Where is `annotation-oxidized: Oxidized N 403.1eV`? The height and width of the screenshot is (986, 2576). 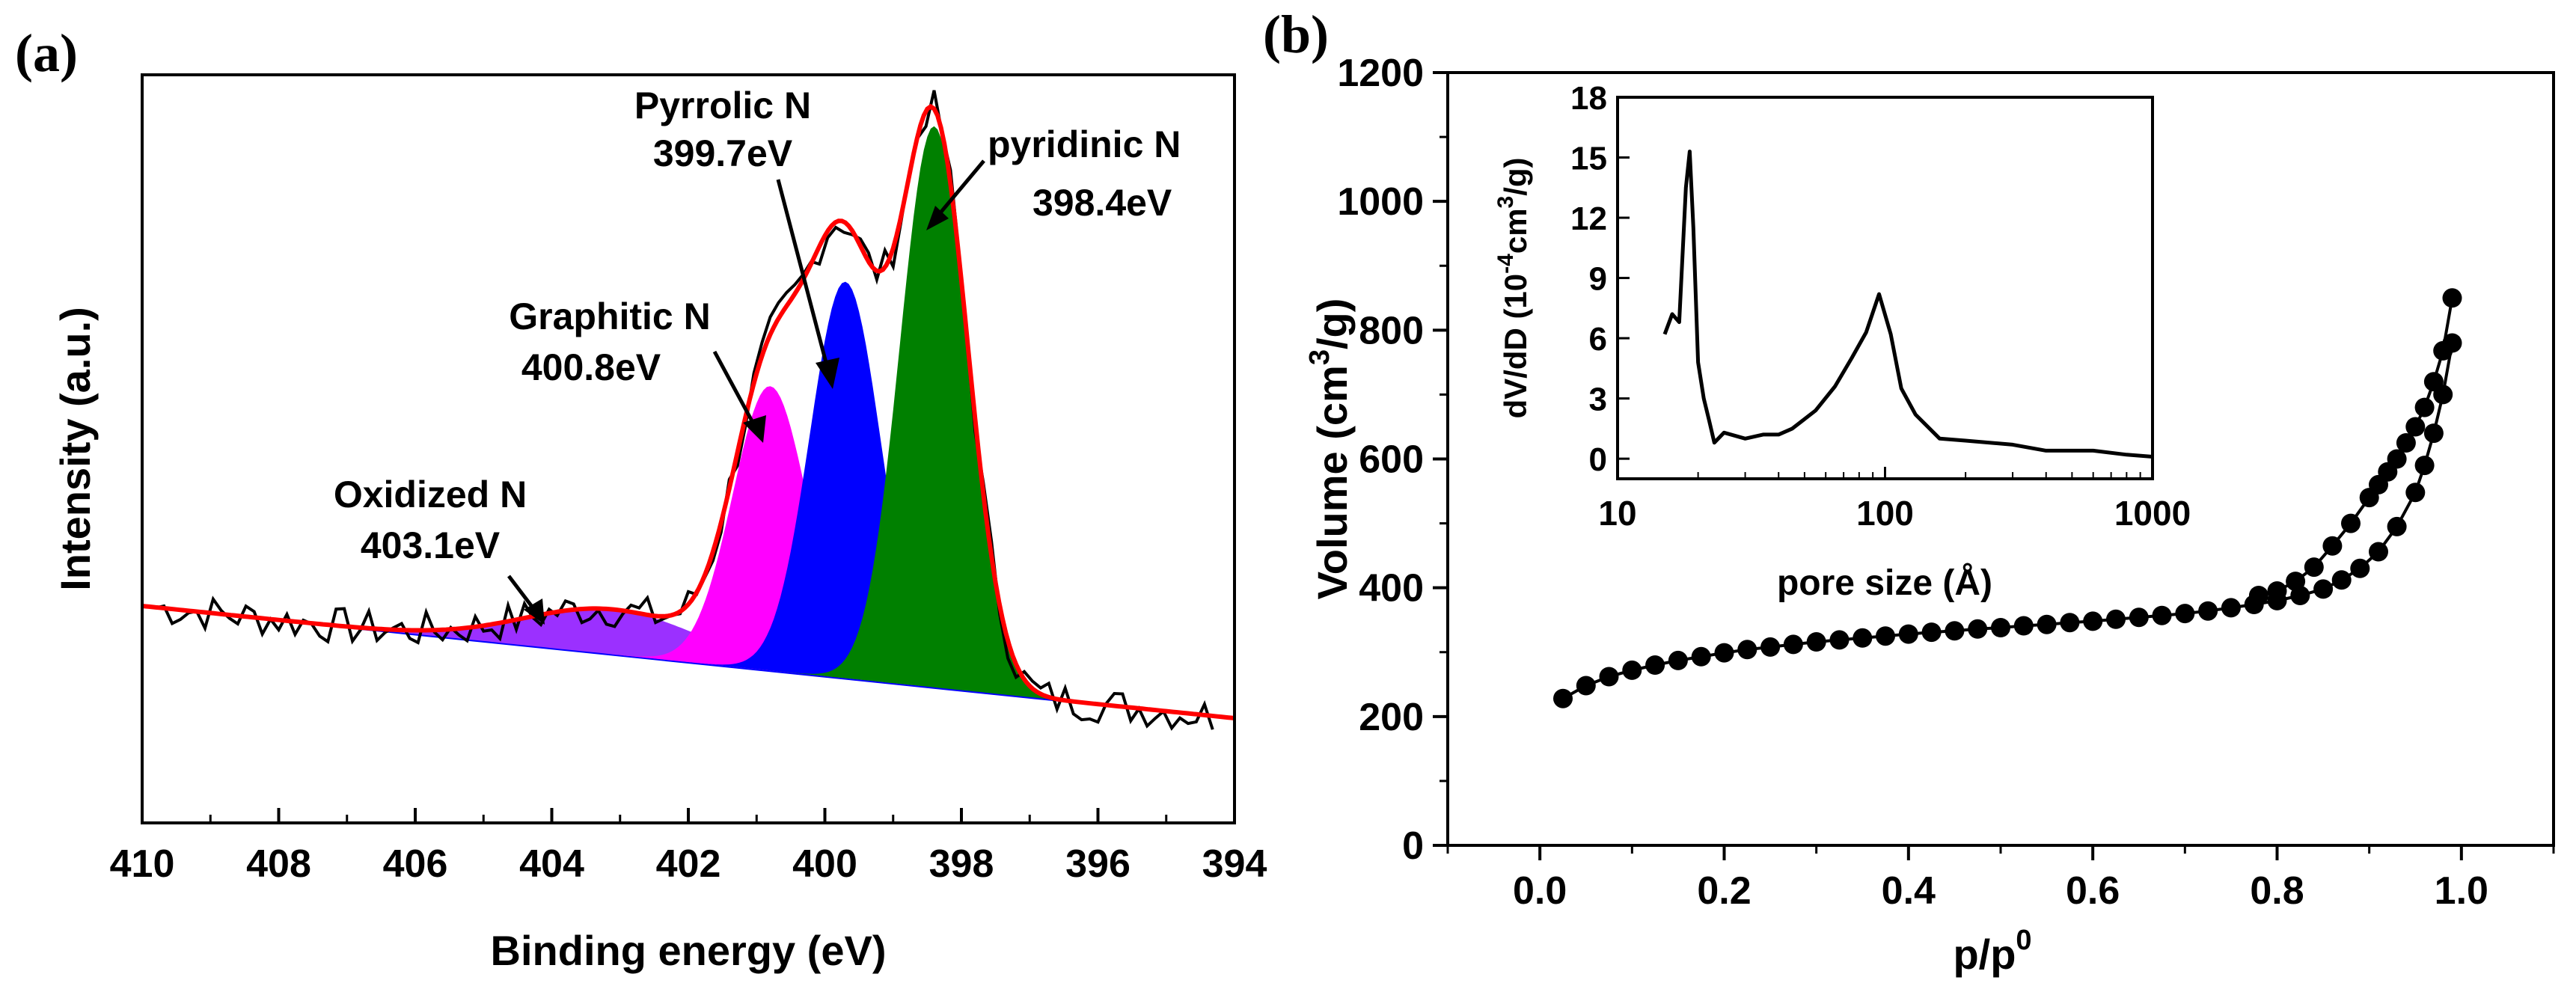
annotation-oxidized: Oxidized N 403.1eV is located at coordinates (439, 549).